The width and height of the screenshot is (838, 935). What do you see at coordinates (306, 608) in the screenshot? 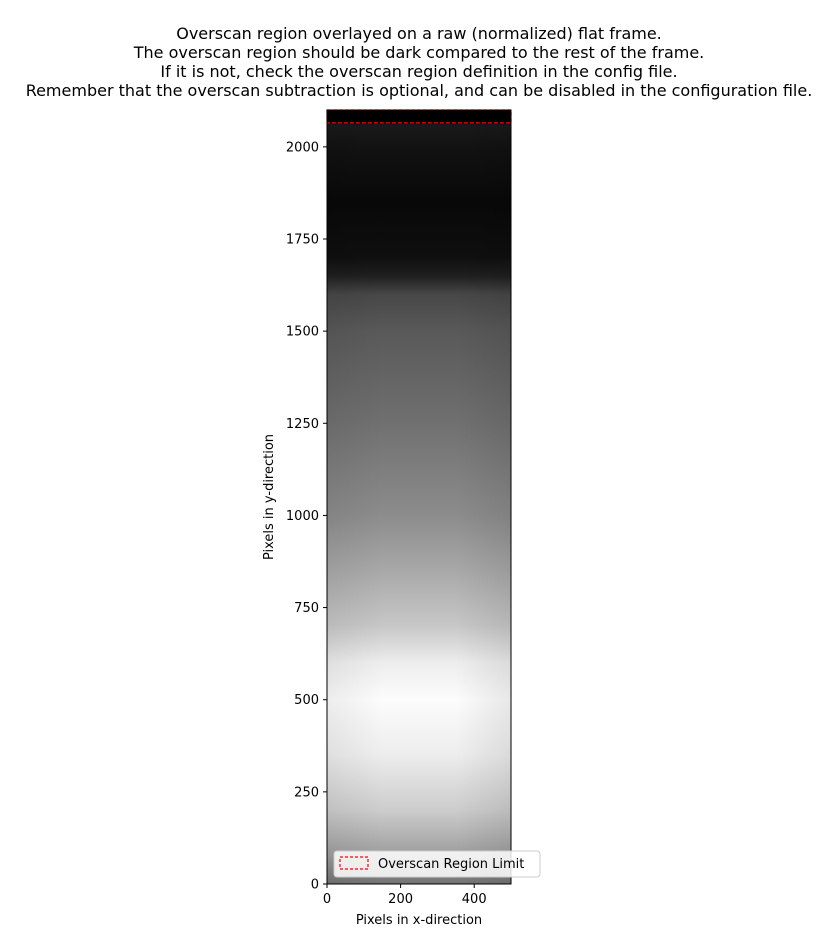
I see `y-tick-label: 750` at bounding box center [306, 608].